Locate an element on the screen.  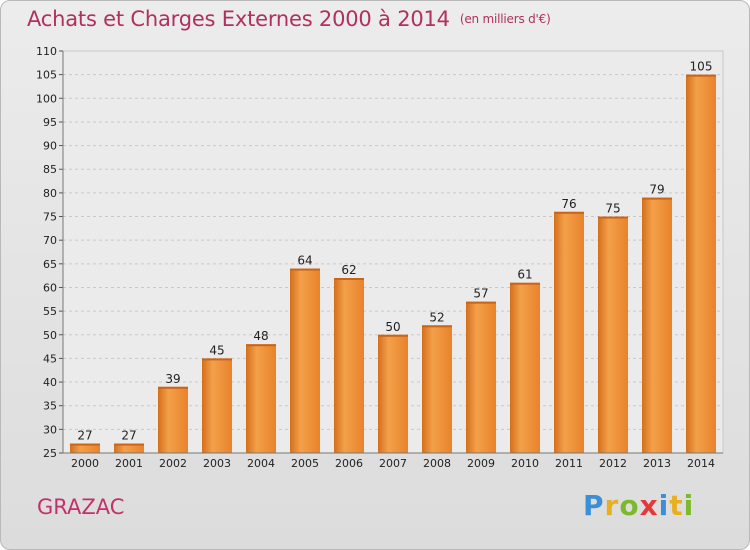
x-tick-label: 2002 is located at coordinates (173, 463).